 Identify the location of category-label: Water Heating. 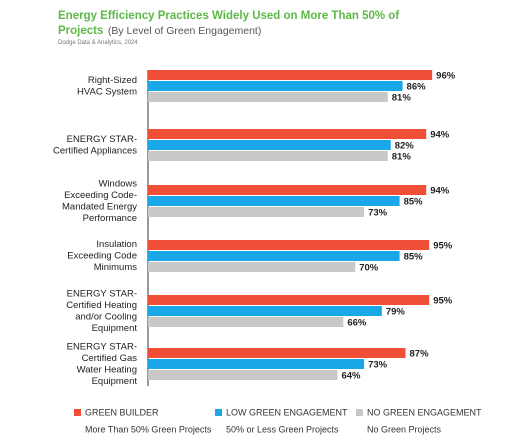
(107, 369).